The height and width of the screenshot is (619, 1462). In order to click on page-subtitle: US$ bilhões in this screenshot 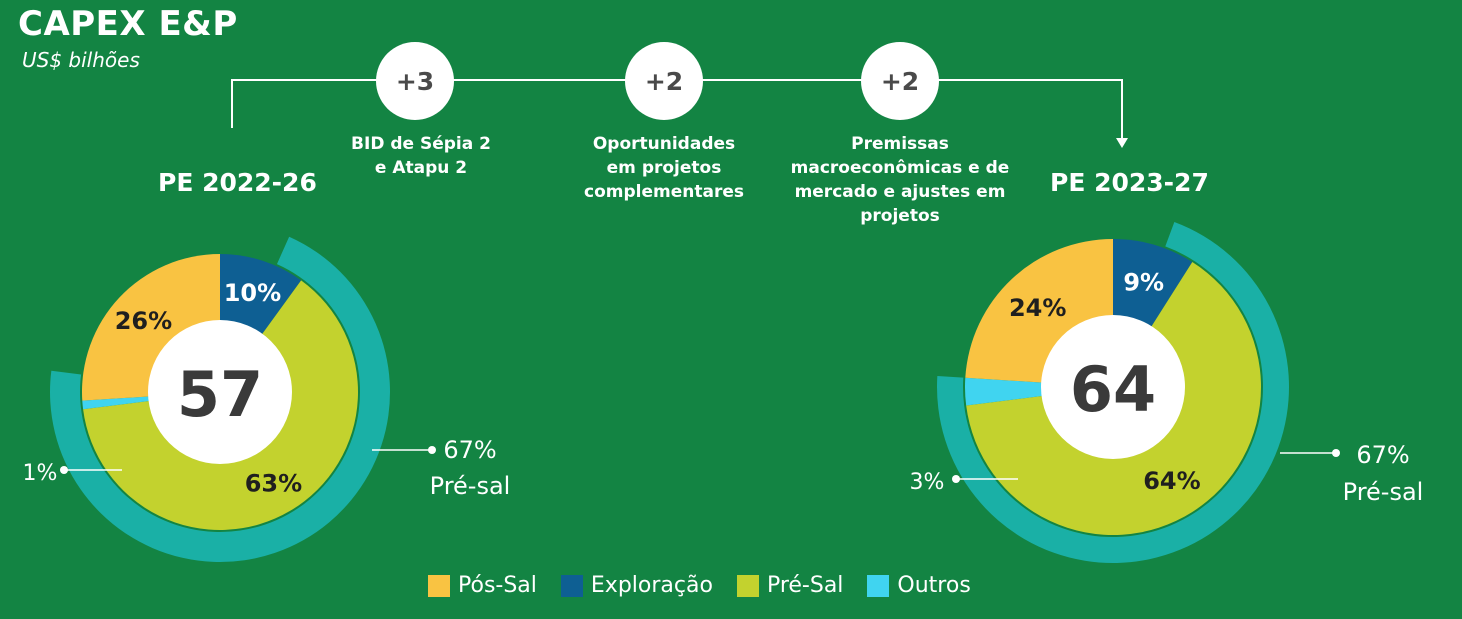, I will do `click(81, 60)`.